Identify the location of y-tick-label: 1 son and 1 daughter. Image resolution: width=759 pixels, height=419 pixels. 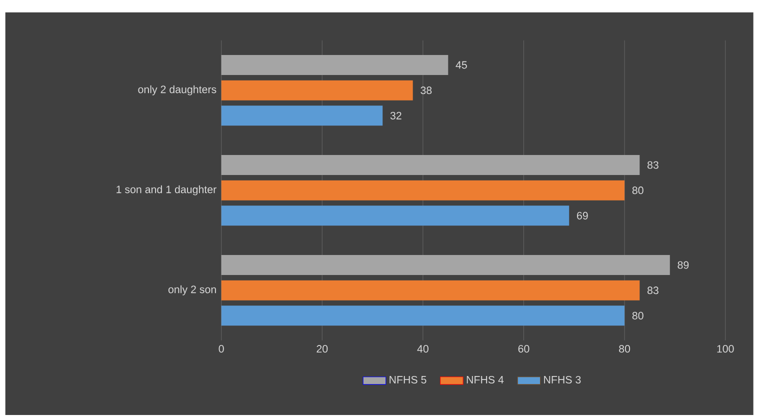
(166, 190).